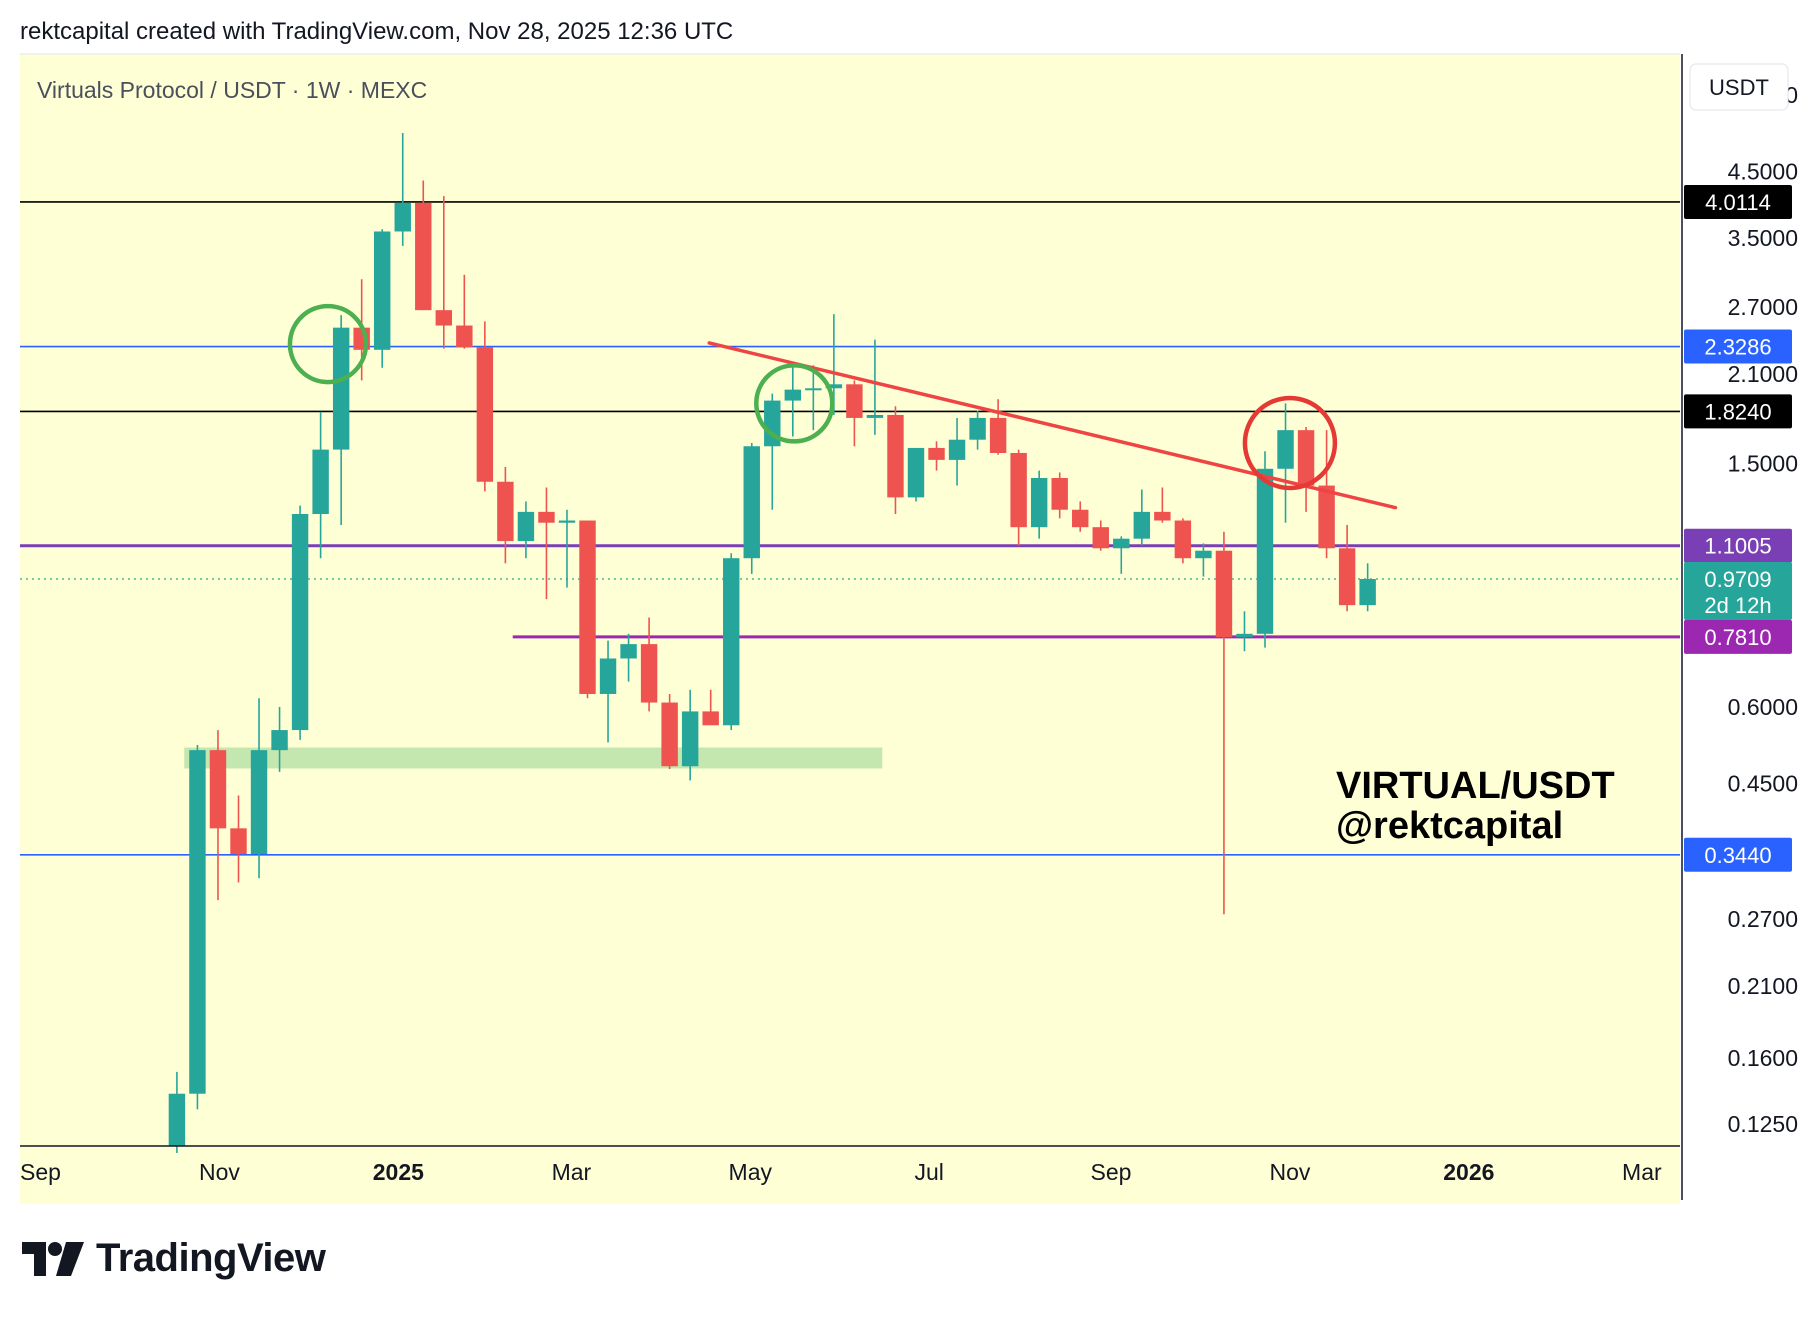 The width and height of the screenshot is (1820, 1318). What do you see at coordinates (1737, 637) in the screenshot?
I see `price-badge-label: 0.7810` at bounding box center [1737, 637].